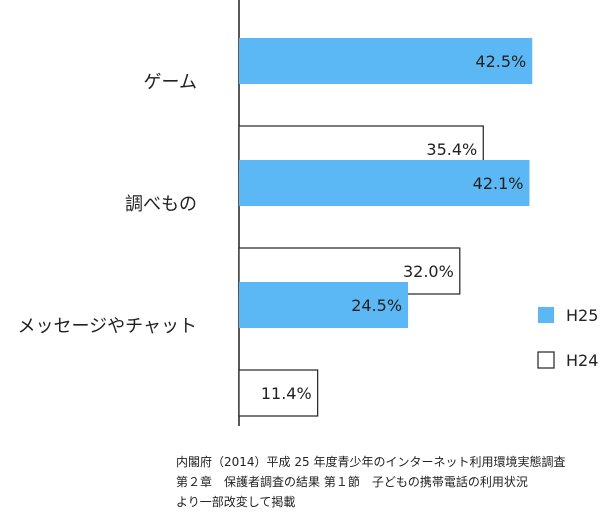 This screenshot has width=604, height=513. Describe the element at coordinates (371, 462) in the screenshot. I see `source-line-1: 内閣府（2014）平成 25 年度青少年のインターネット利用環境実態調査` at that location.